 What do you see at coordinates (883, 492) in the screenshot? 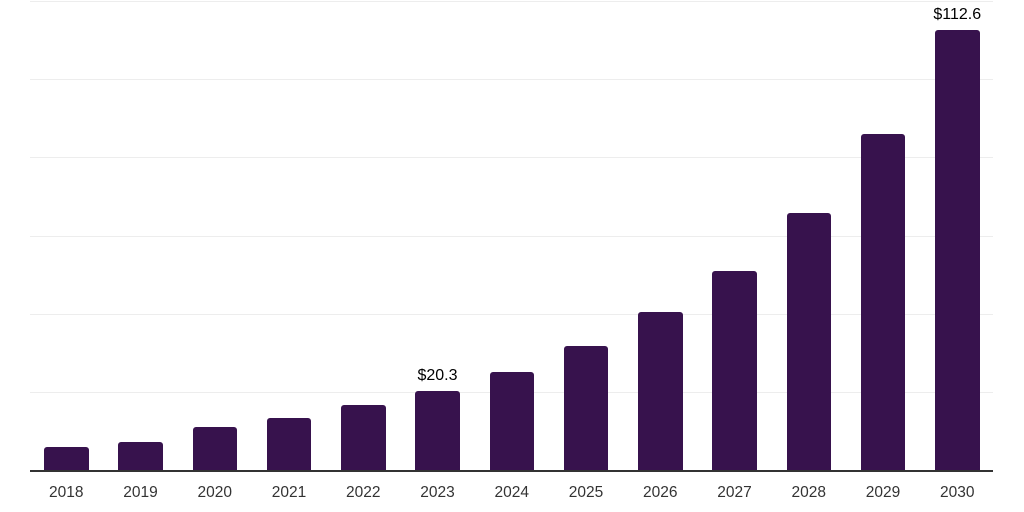
I see `x-tick-label-2029: 2029` at bounding box center [883, 492].